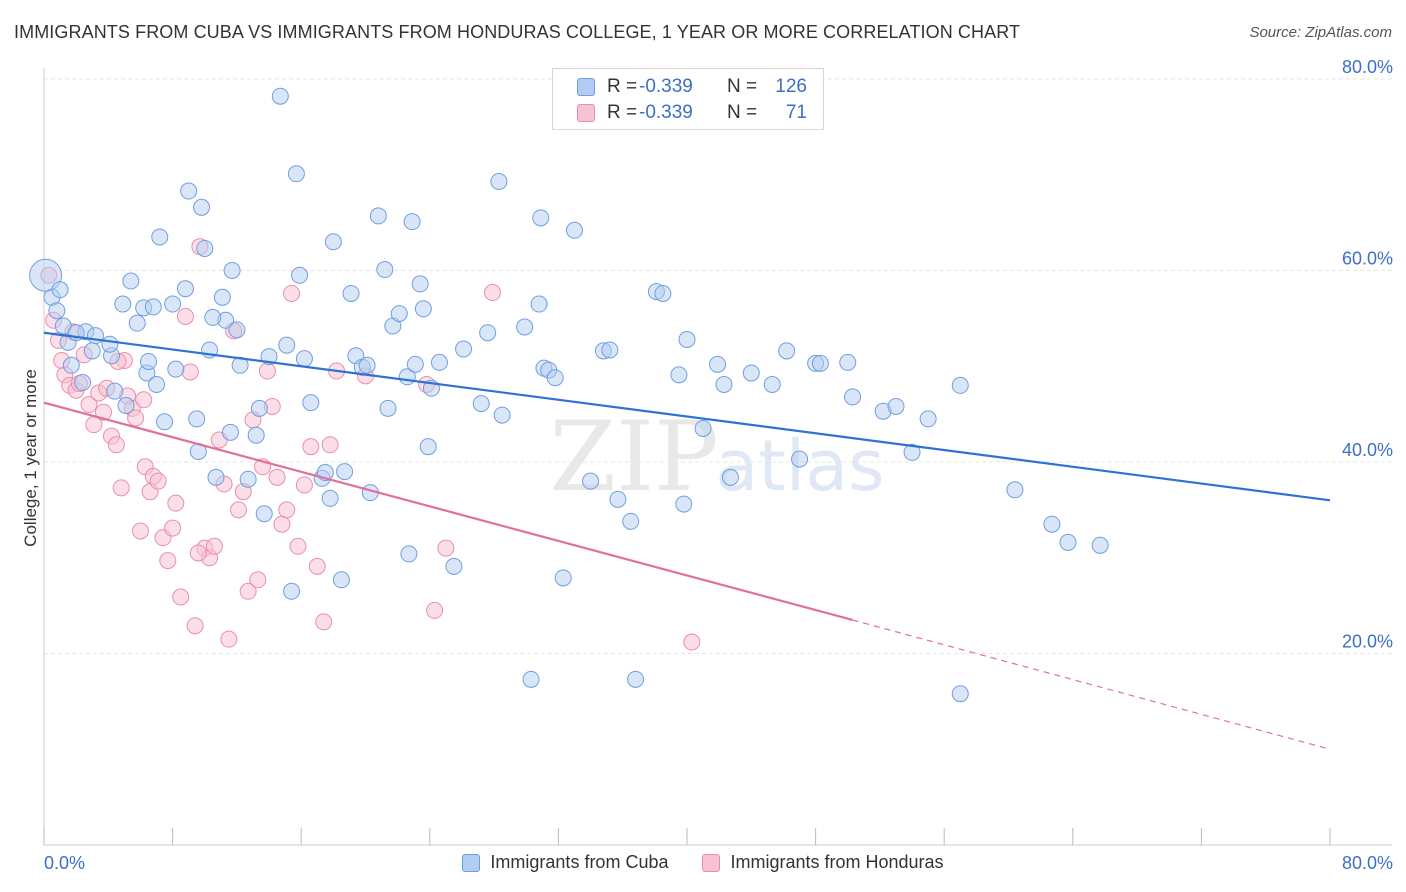 This screenshot has height=892, width=1406. I want to click on y-tick-label: 80.0%, so click(1367, 67).